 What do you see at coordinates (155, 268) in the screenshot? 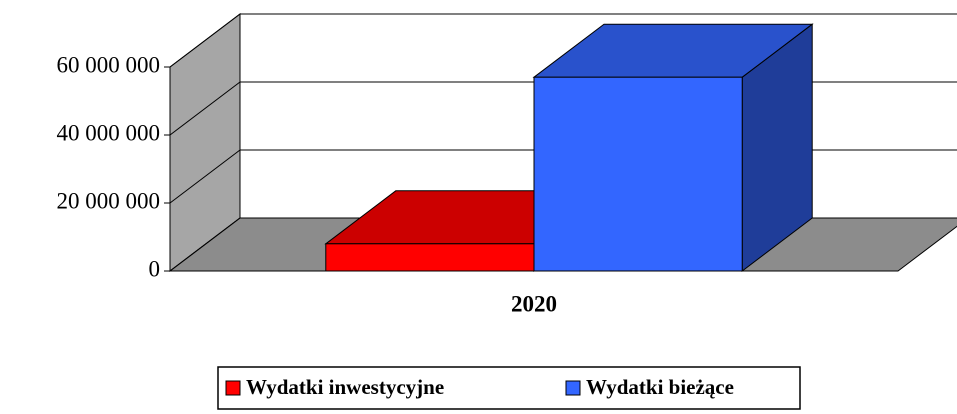
I see `y-tick-label: 0` at bounding box center [155, 268].